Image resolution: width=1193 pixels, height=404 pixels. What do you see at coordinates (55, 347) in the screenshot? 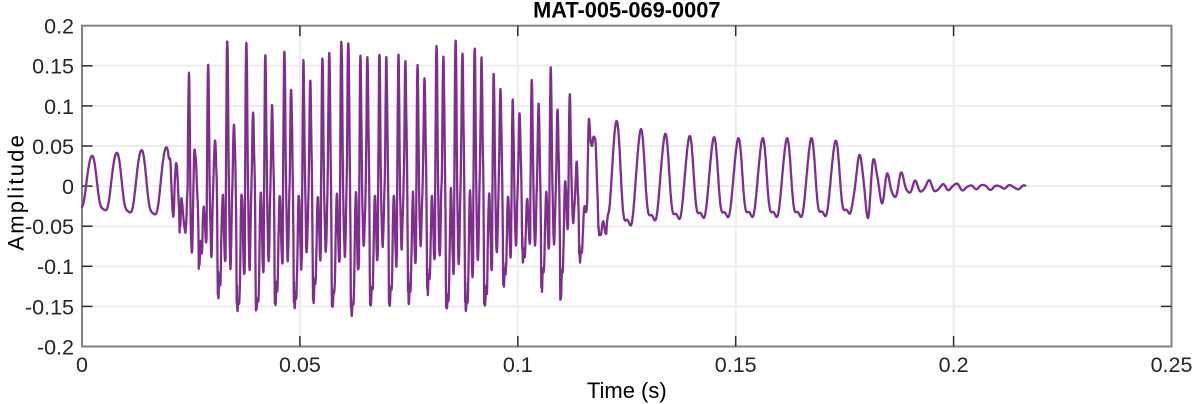
I see `svg-text: -0.2` at bounding box center [55, 347].